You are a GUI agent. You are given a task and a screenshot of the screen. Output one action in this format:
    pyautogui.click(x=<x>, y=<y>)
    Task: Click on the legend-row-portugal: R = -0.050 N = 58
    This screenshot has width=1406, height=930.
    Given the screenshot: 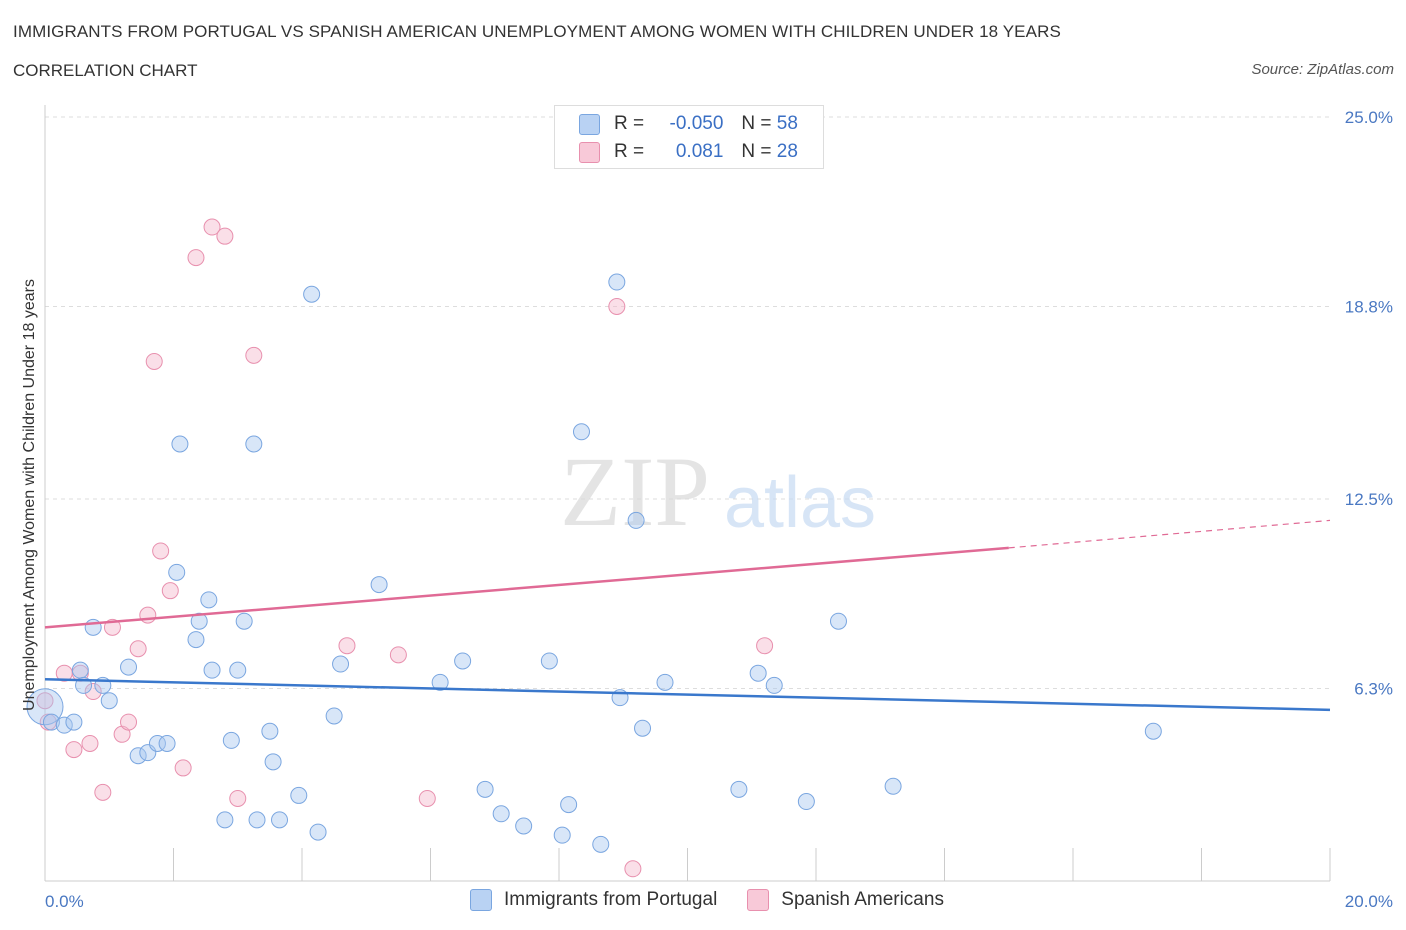 What is the action you would take?
    pyautogui.click(x=688, y=124)
    